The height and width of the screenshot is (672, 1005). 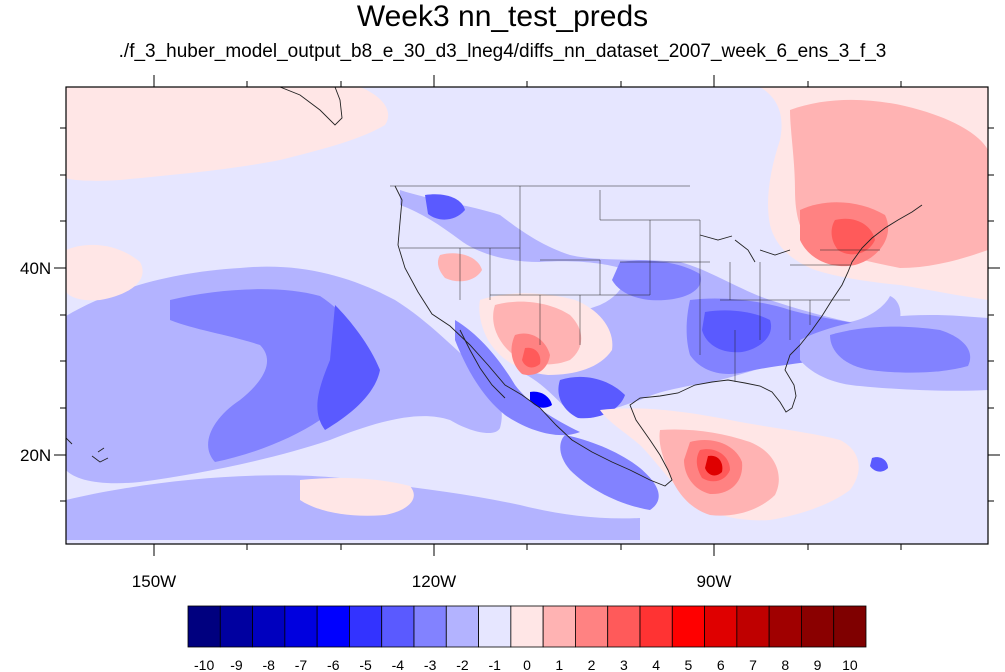 I want to click on colorbar-label: -9, so click(x=236, y=664).